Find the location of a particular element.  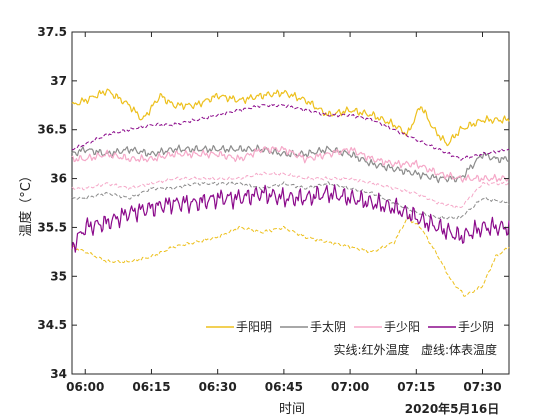

legend: 手阳明 手太阴 手少阳 手少阴 is located at coordinates (350, 326).